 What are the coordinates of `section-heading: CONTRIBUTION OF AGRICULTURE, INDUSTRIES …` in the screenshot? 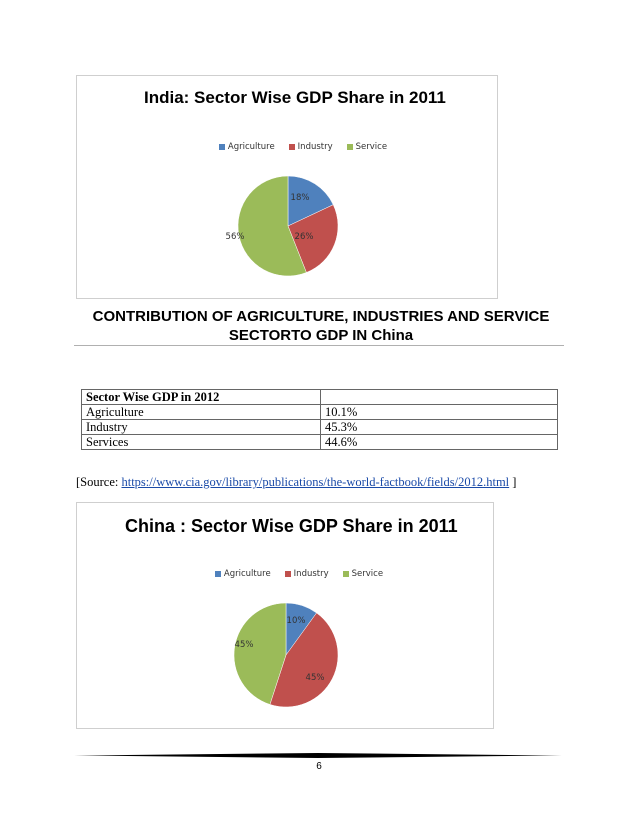 It's located at (321, 326).